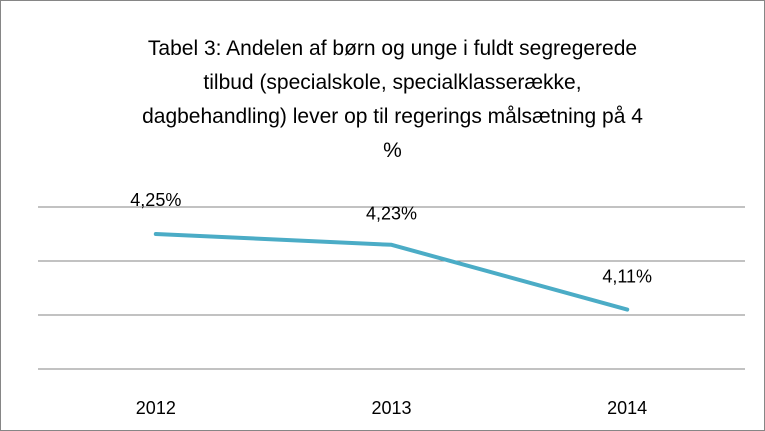  What do you see at coordinates (391, 272) in the screenshot?
I see `data-line` at bounding box center [391, 272].